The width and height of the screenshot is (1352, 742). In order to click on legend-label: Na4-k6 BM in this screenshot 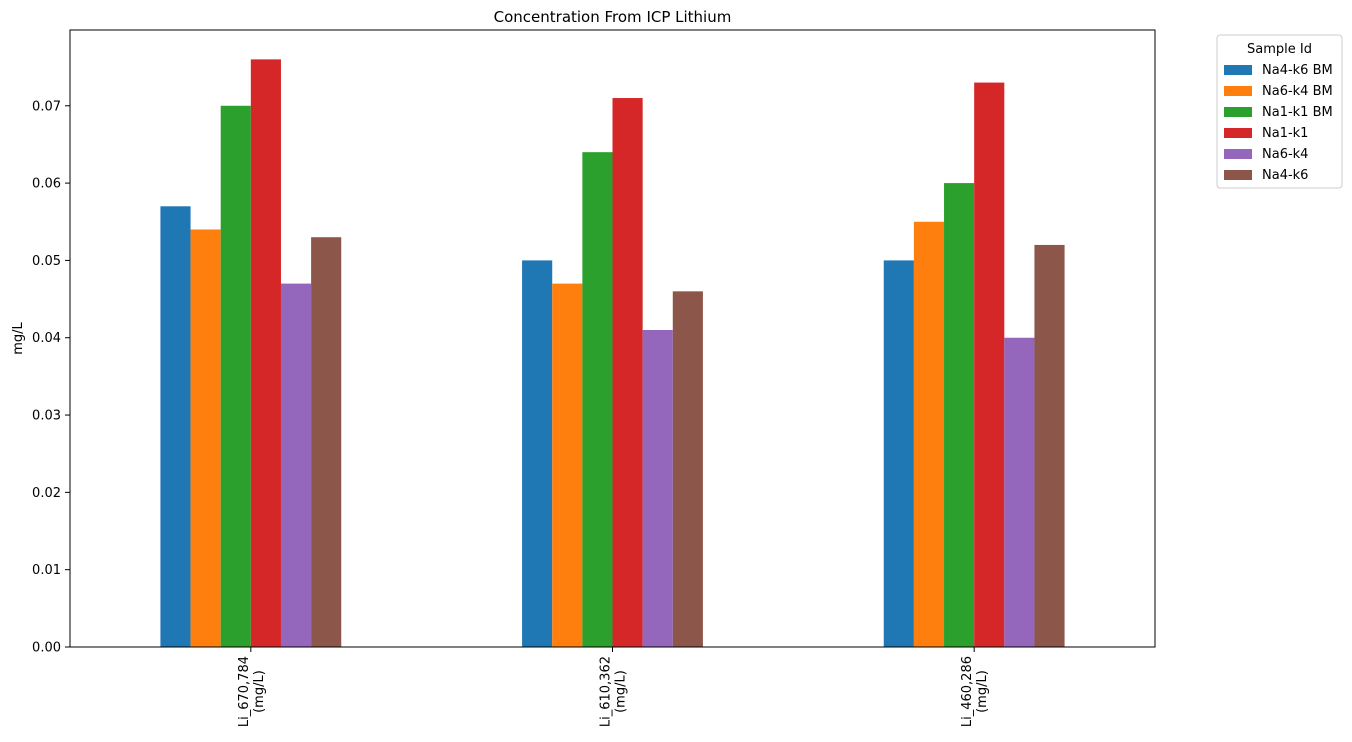, I will do `click(1297, 70)`.